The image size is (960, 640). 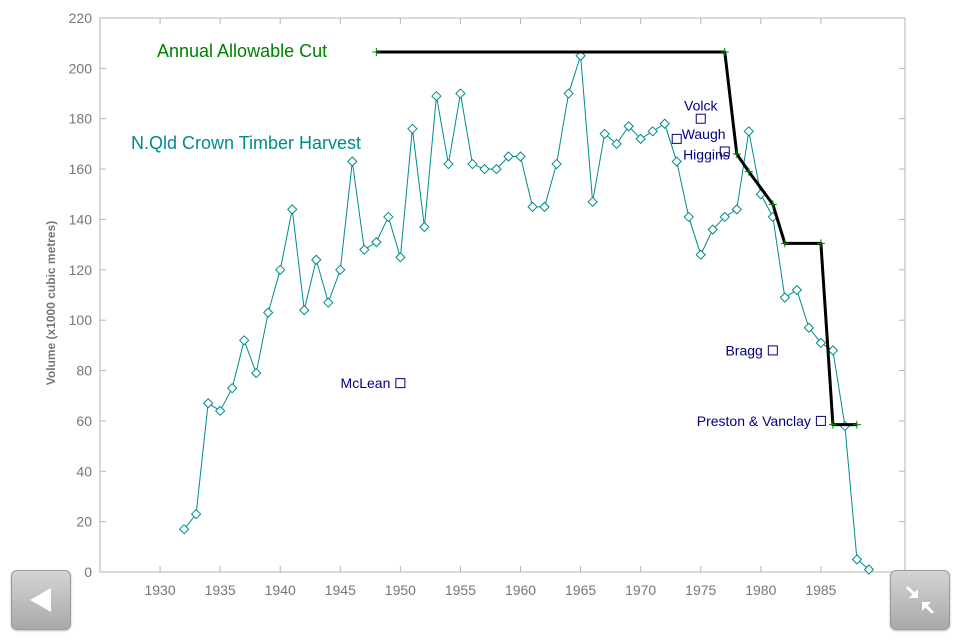 I want to click on x-tick-label: 1960, so click(x=520, y=590).